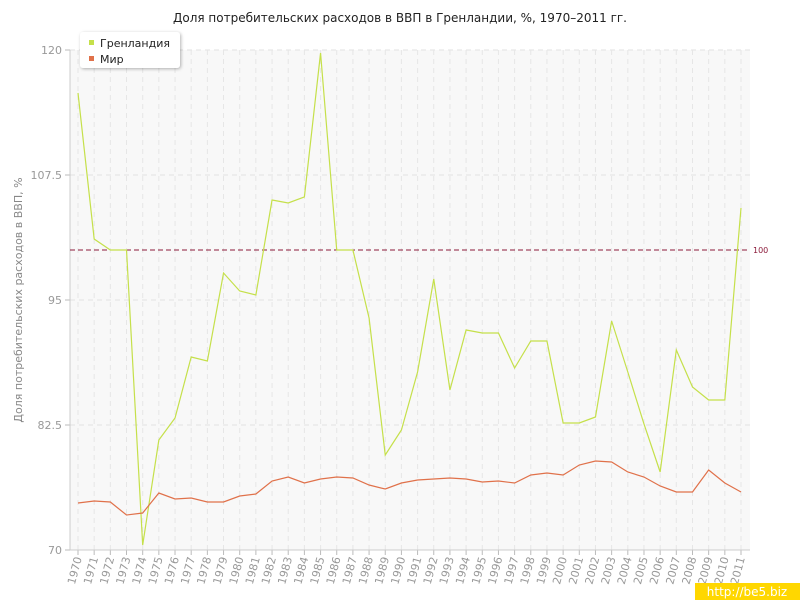 The image size is (800, 604). Describe the element at coordinates (760, 250) in the screenshot. I see `reference-label: 100` at that location.